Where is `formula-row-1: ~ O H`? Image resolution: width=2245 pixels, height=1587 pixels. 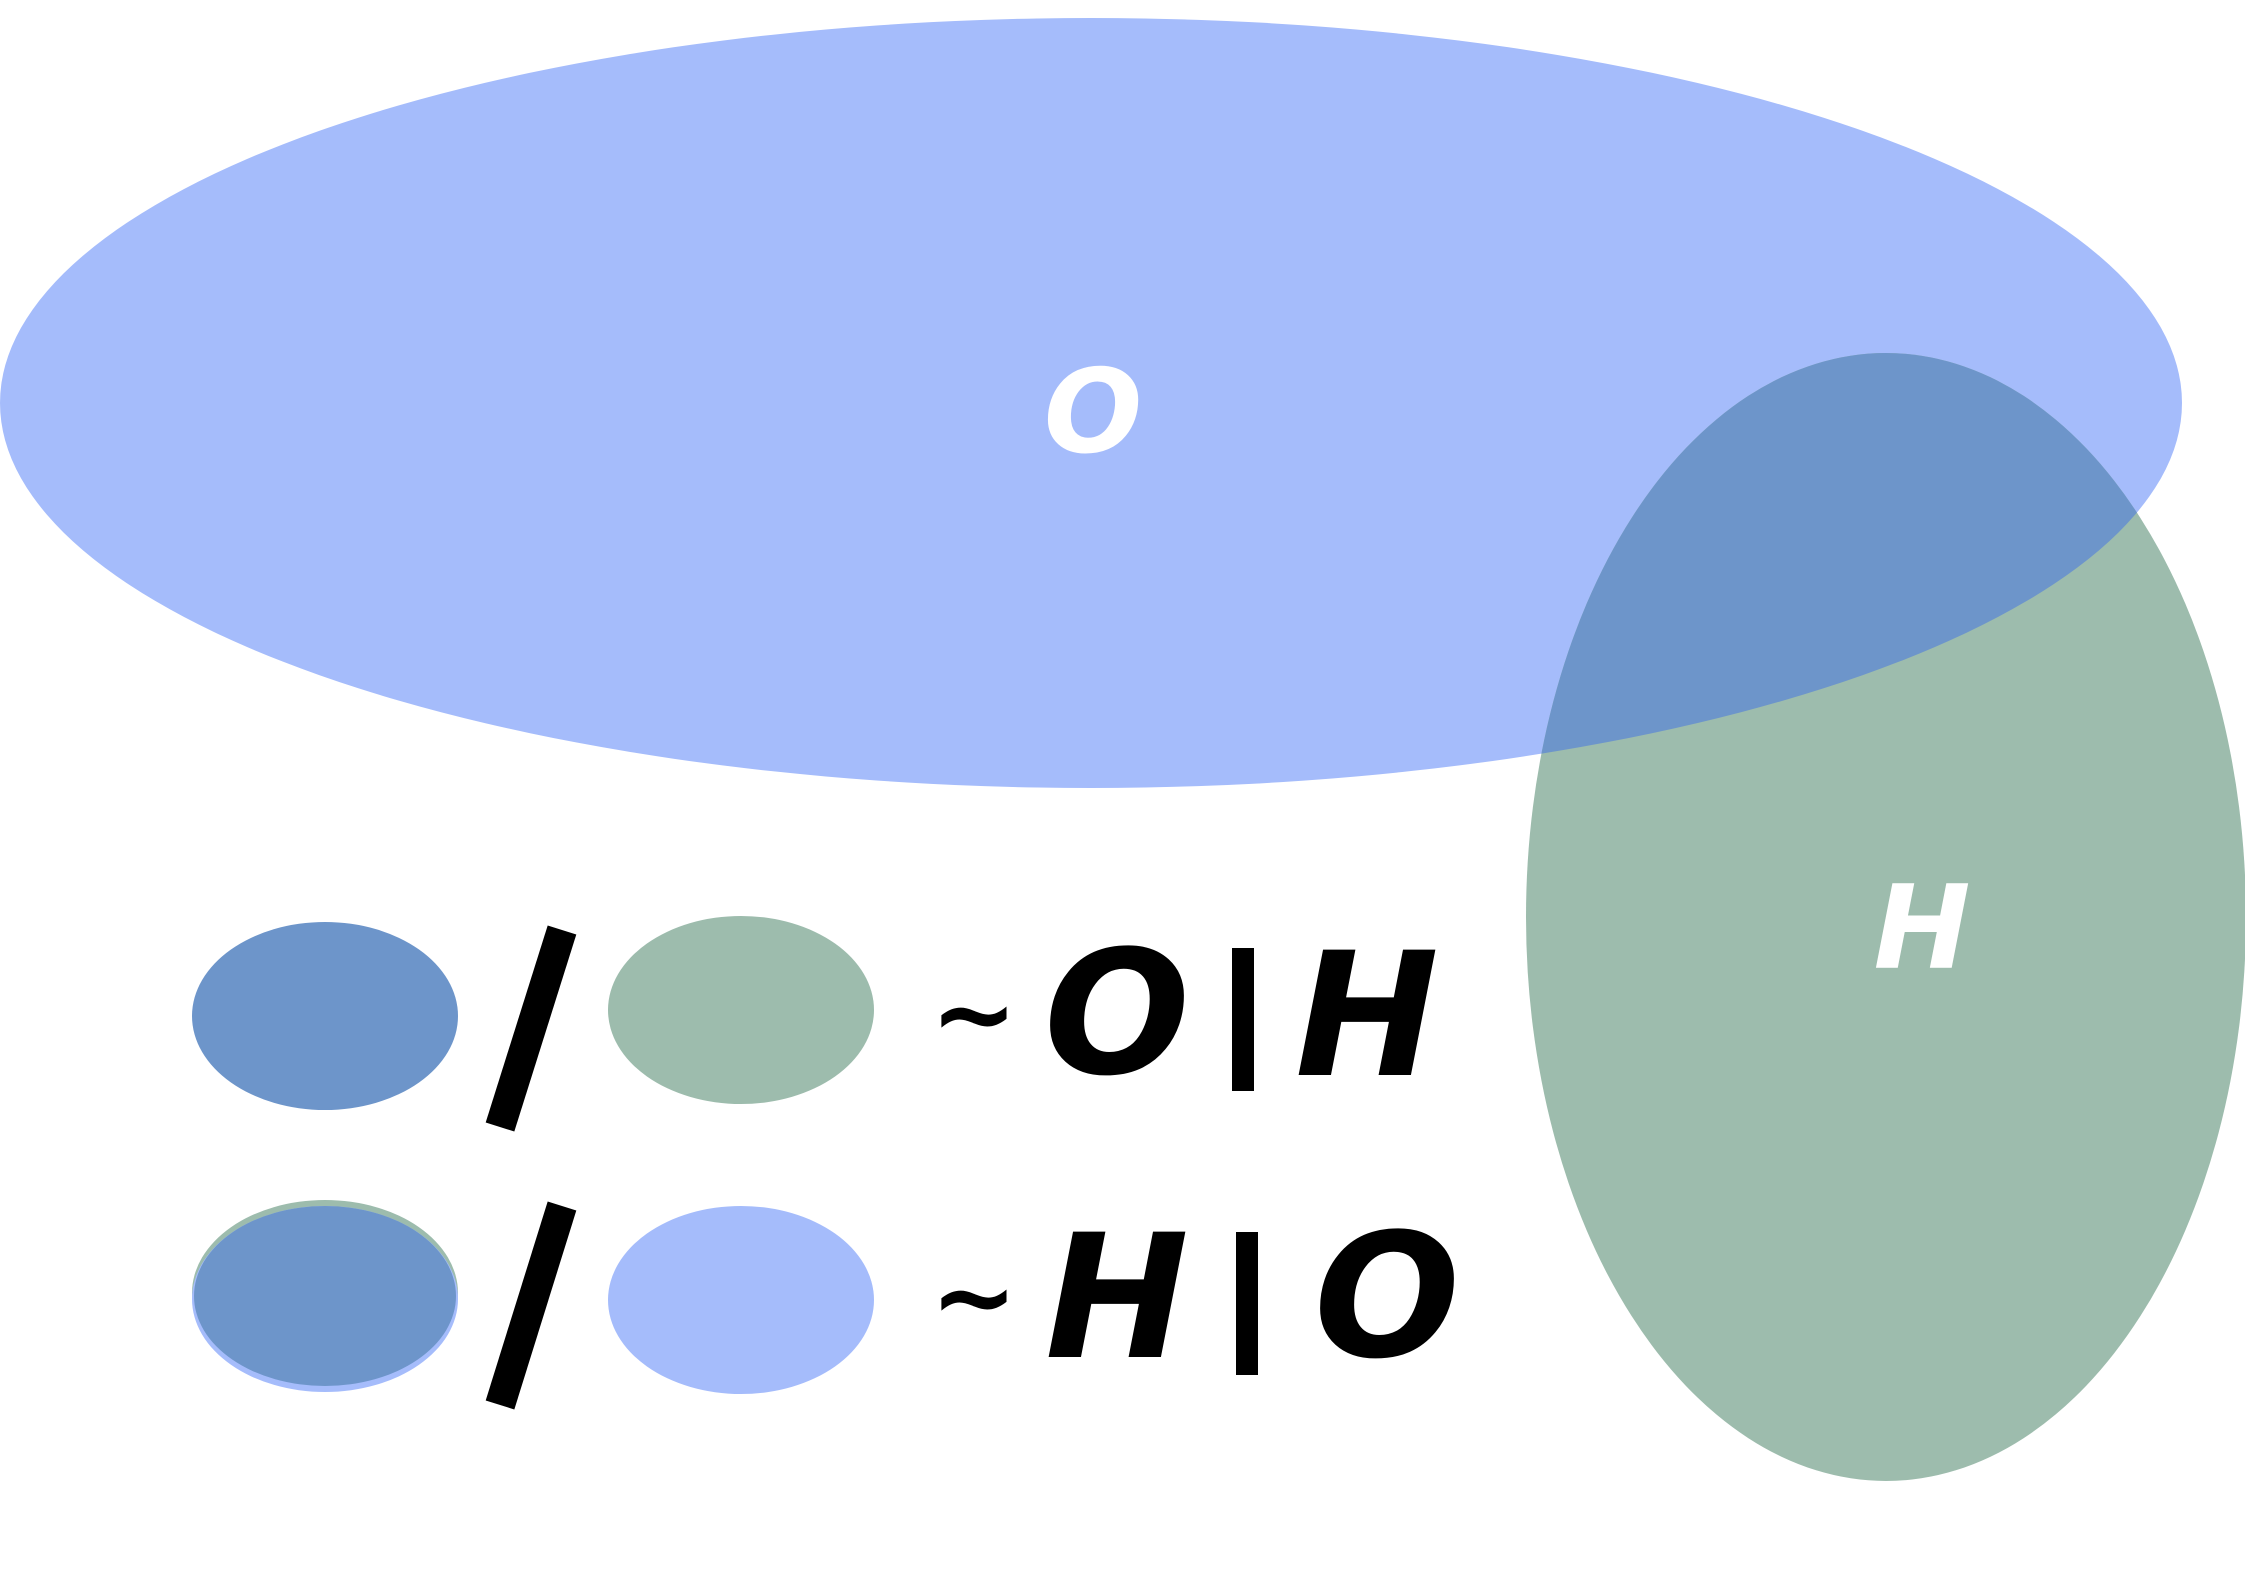 formula-row-1: ~ O H is located at coordinates (815, 1022).